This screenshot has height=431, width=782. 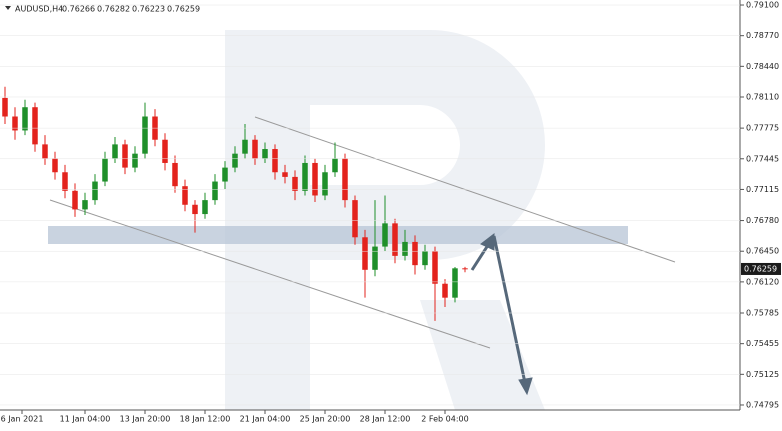 What do you see at coordinates (762, 35) in the screenshot?
I see `y-tick-label: 0.78770` at bounding box center [762, 35].